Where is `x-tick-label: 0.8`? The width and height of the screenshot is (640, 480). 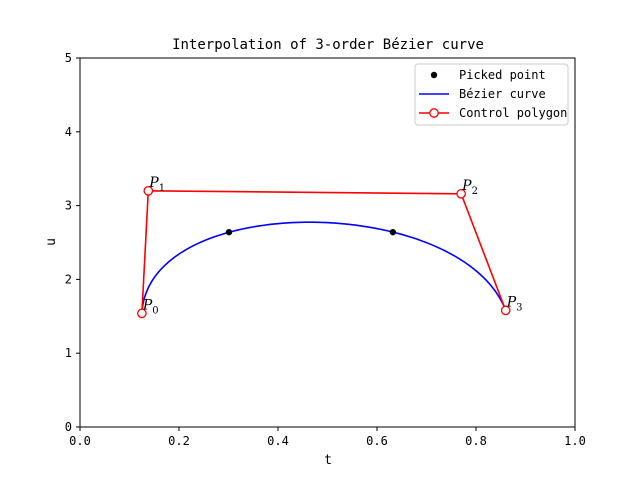
x-tick-label: 0.8 is located at coordinates (476, 441).